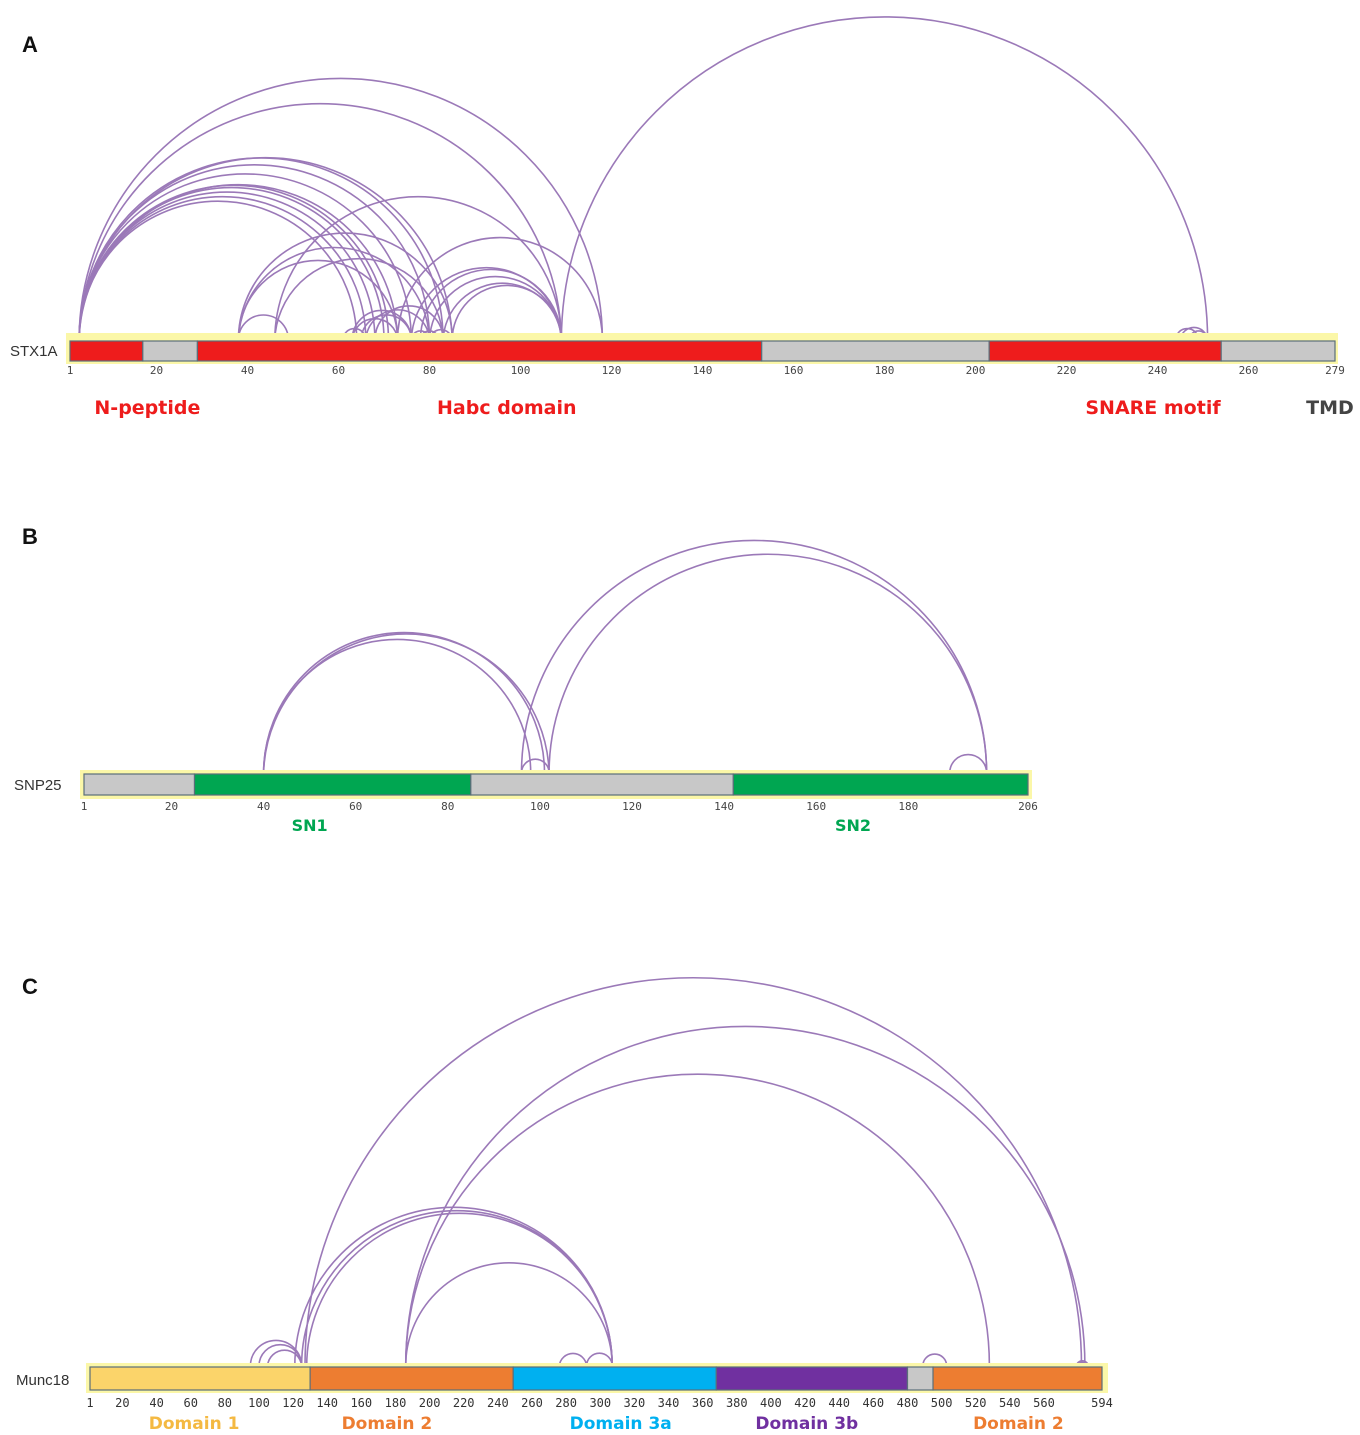 The image size is (1360, 1435). Describe the element at coordinates (30, 986) in the screenshot. I see `panel-letter-c: C` at that location.